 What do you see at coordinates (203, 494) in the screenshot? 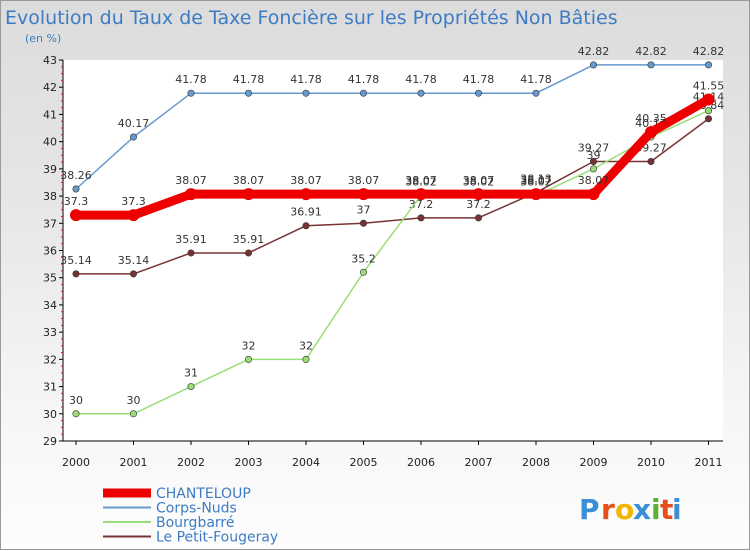
I see `legend-label: CHANTELOUP` at bounding box center [203, 494].